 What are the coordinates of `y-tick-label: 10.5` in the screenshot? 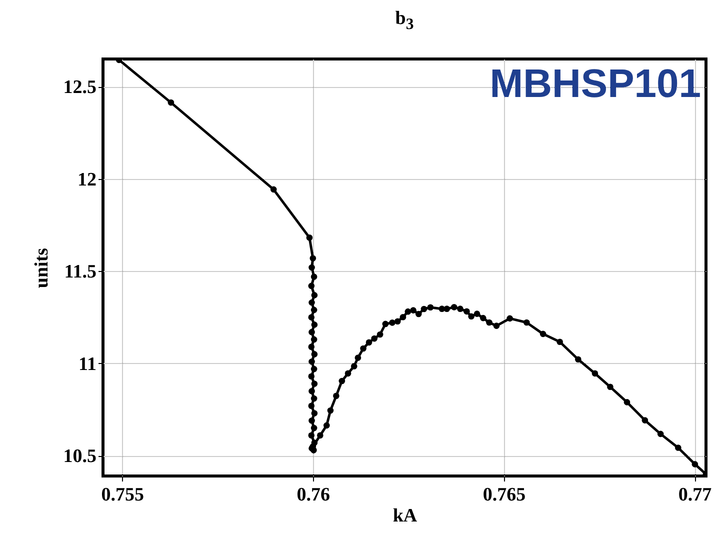 It's located at (79, 457).